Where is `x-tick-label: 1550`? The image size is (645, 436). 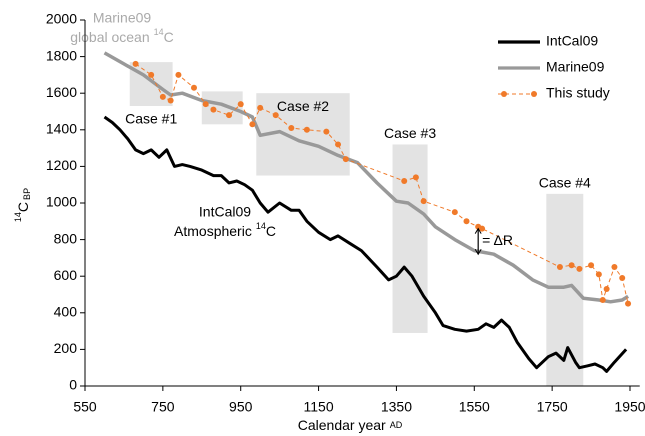
x-tick-label: 1550 is located at coordinates (474, 407).